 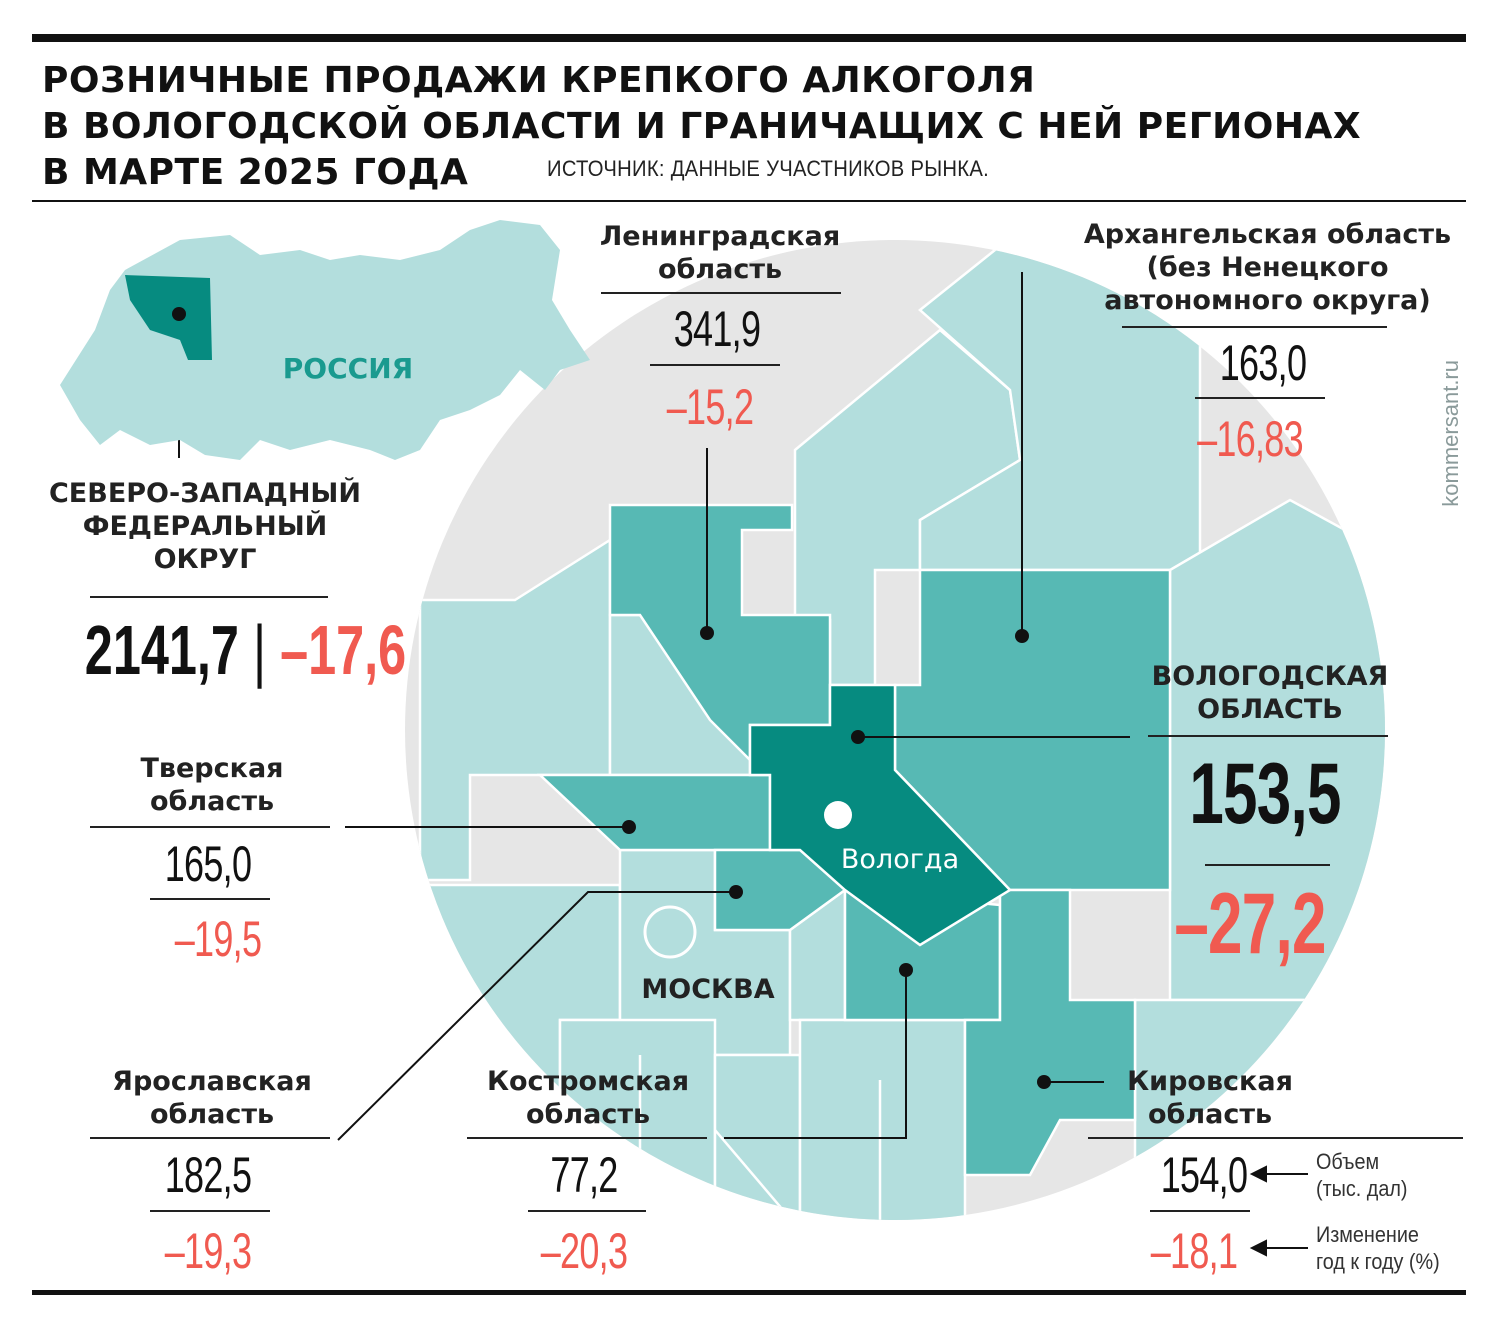 What do you see at coordinates (168, 317) in the screenshot?
I see `nwfd-shape` at bounding box center [168, 317].